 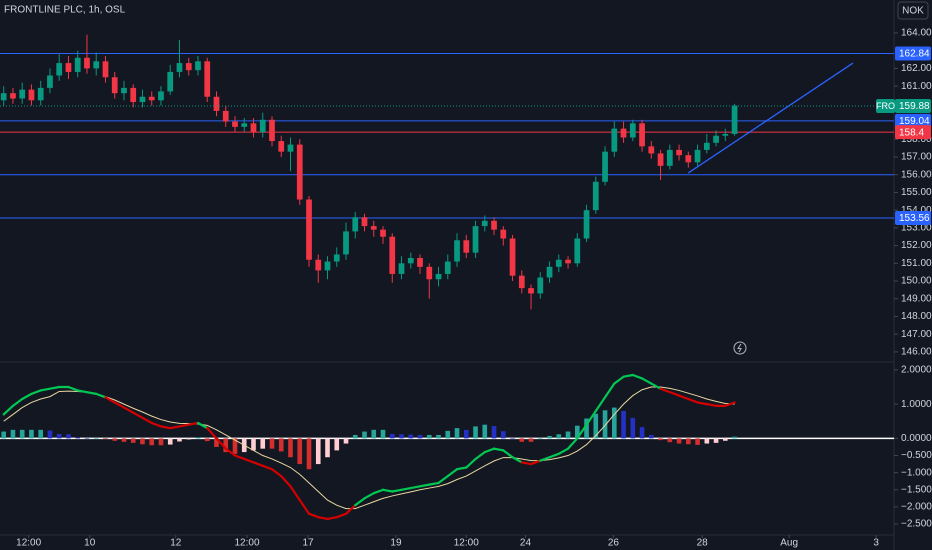 What do you see at coordinates (740, 348) in the screenshot?
I see `replay-icon` at bounding box center [740, 348].